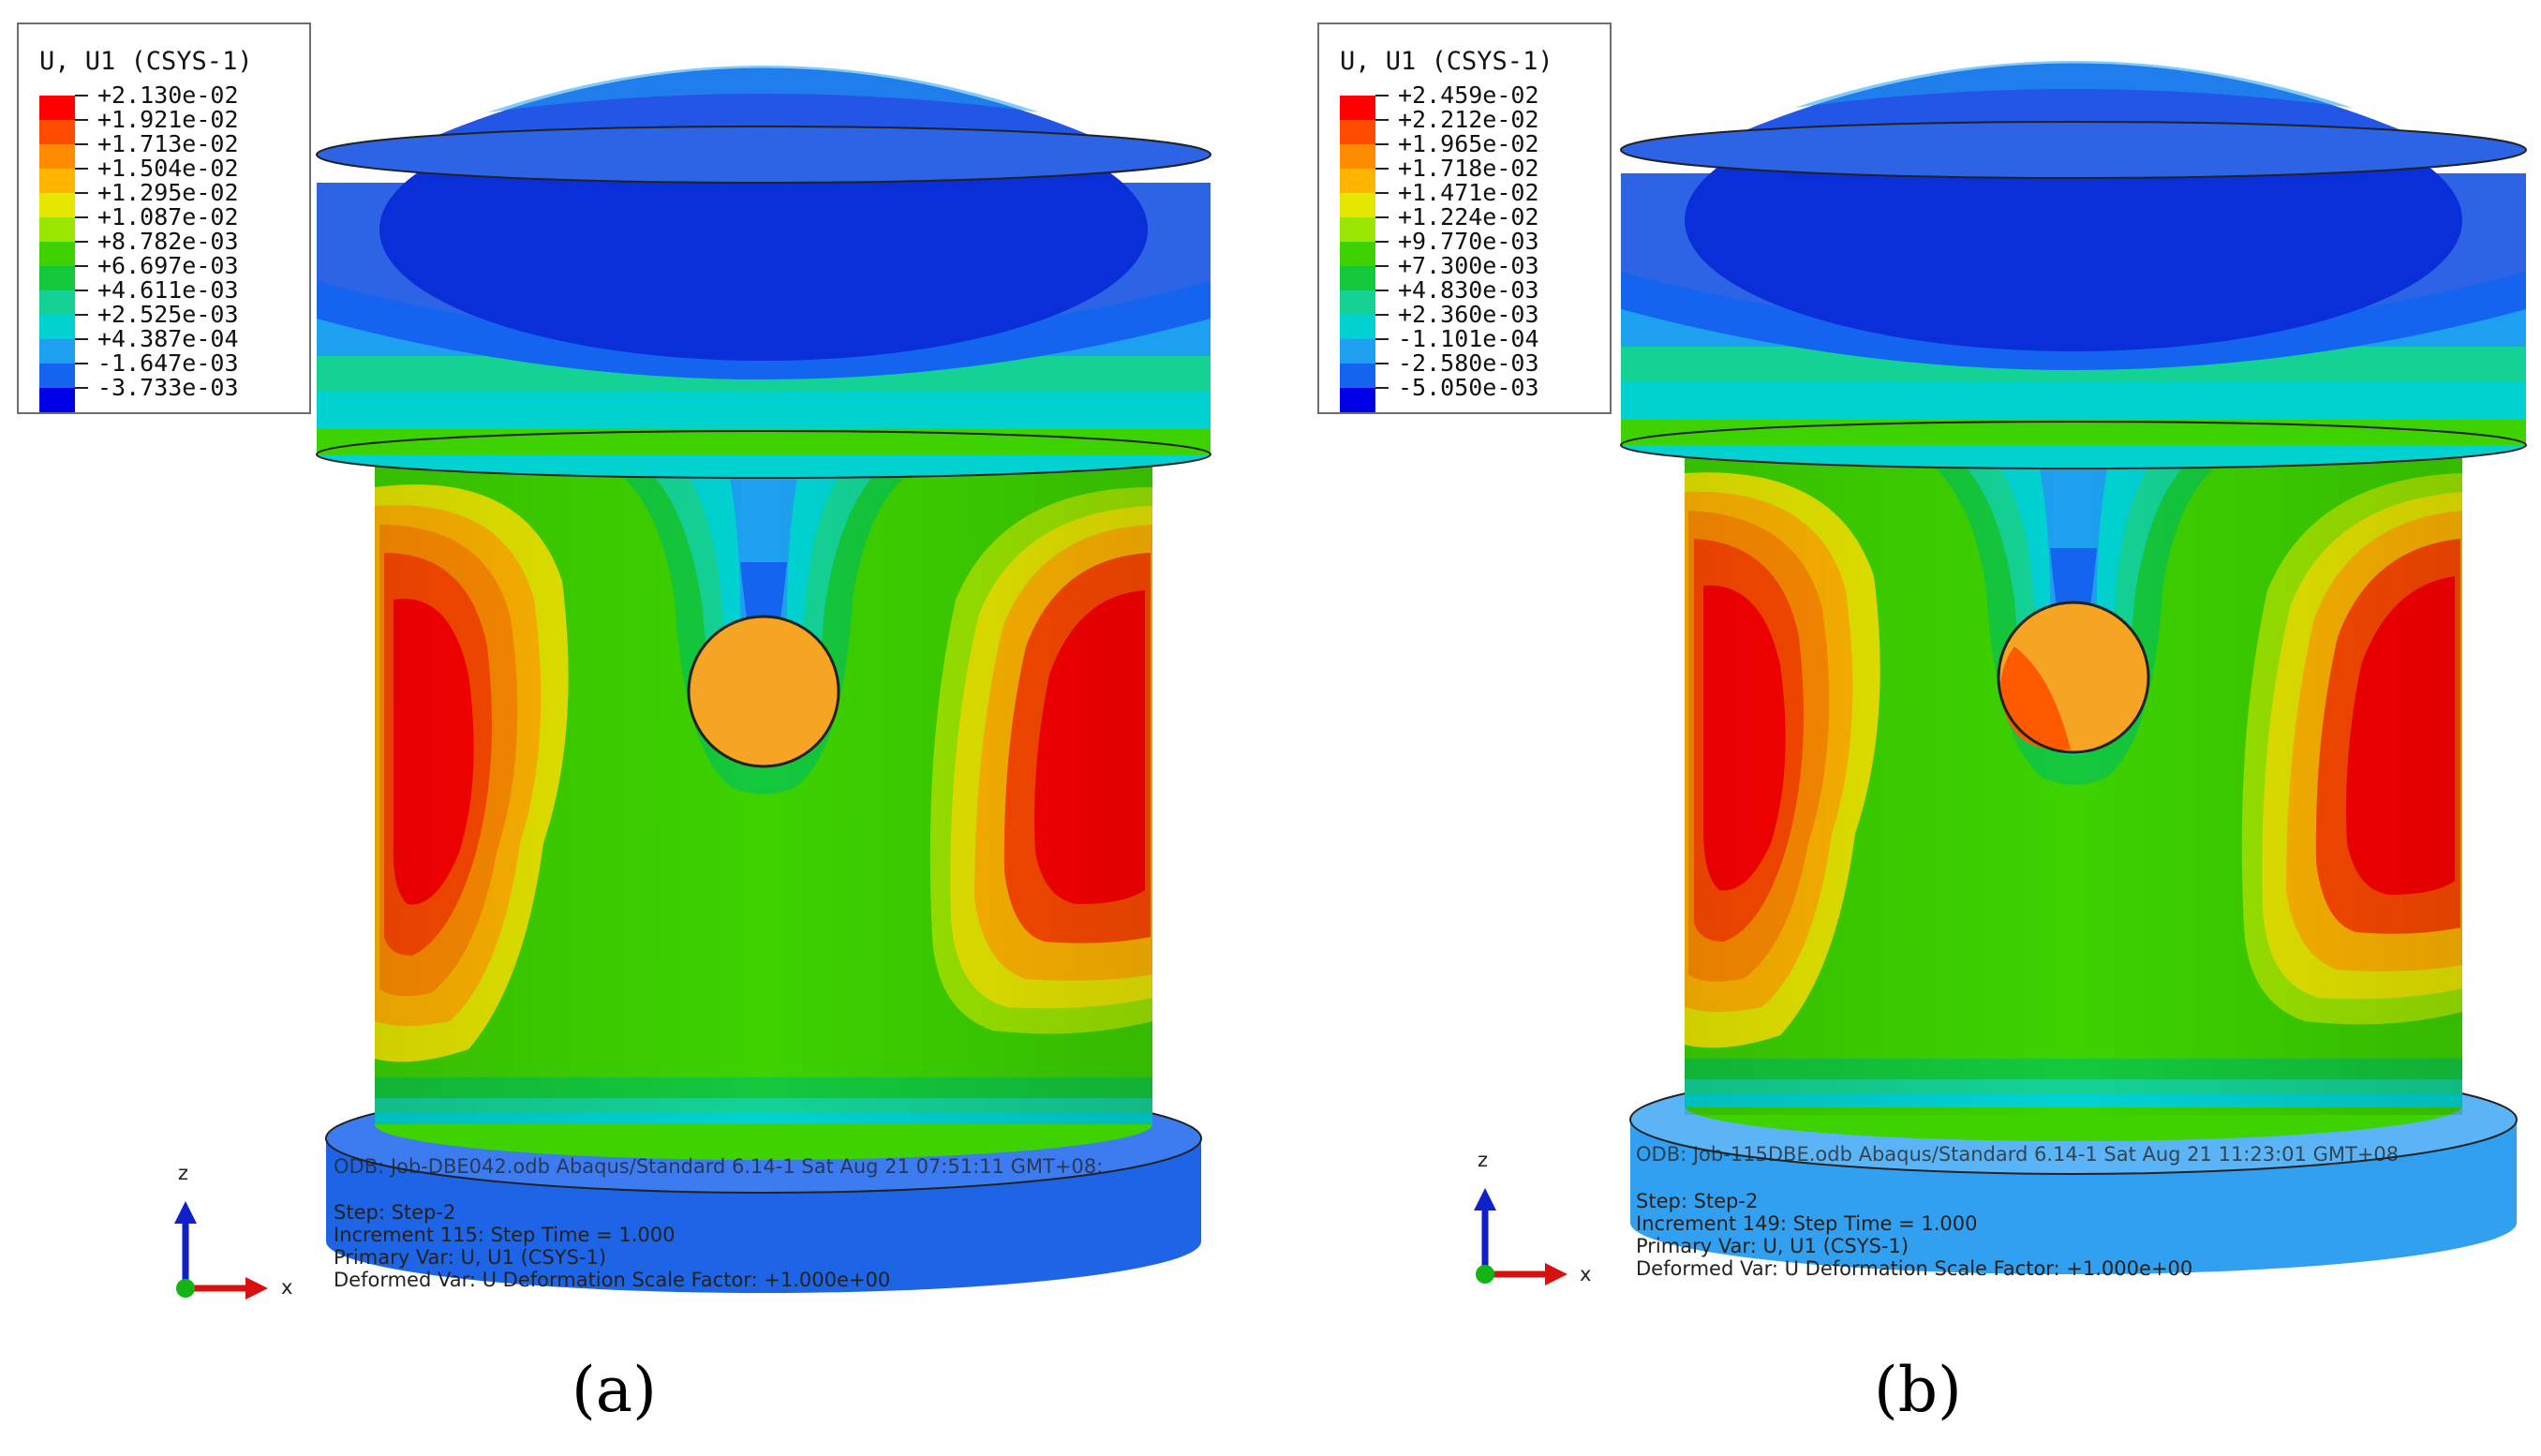 Image resolution: width=2541 pixels, height=1456 pixels. I want to click on triad-b, so click(1521, 1236).